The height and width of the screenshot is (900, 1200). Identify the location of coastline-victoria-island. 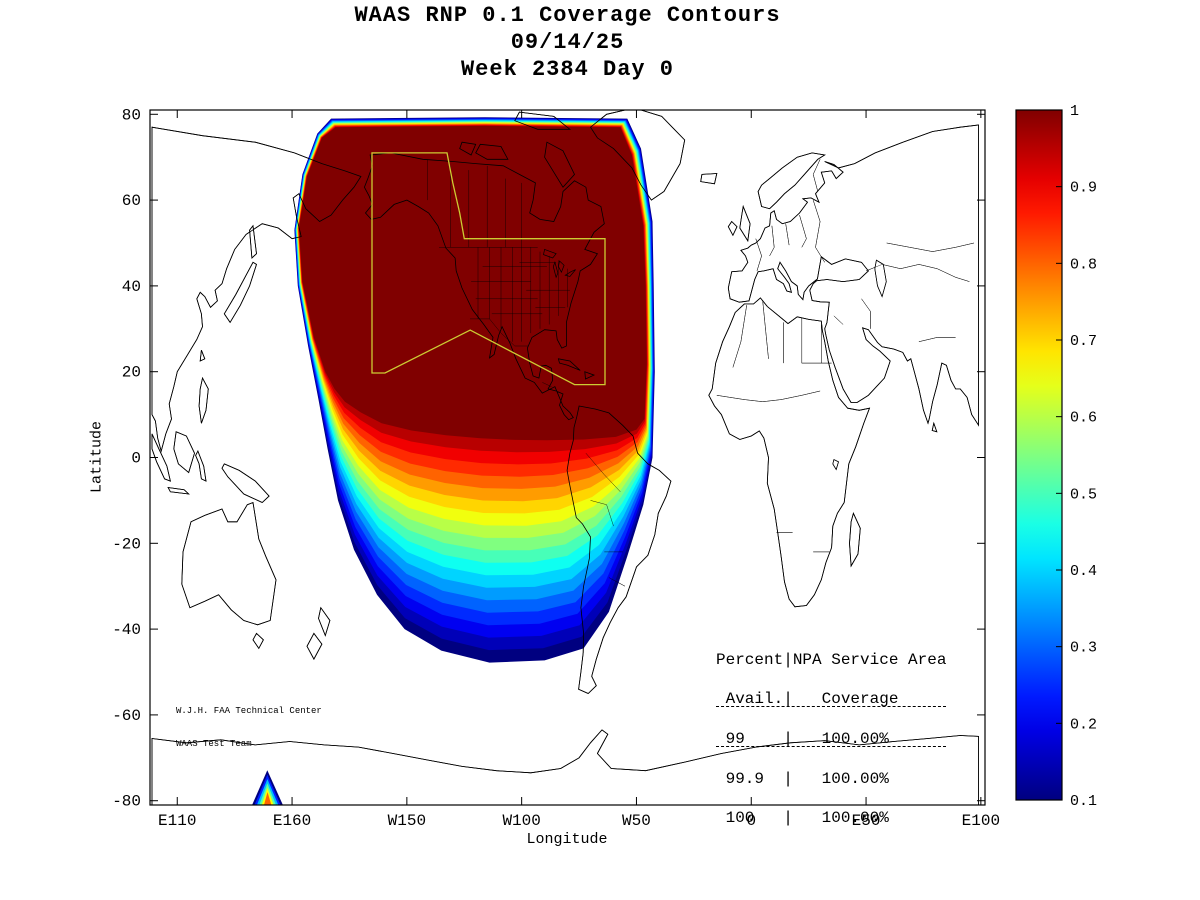
(492, 151).